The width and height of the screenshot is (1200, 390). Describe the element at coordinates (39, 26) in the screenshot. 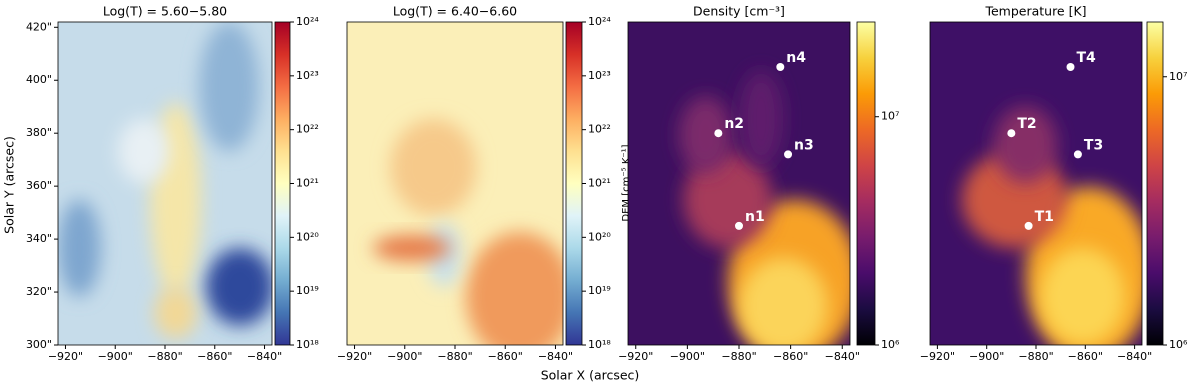

I see `y-tick-label: 420"` at that location.